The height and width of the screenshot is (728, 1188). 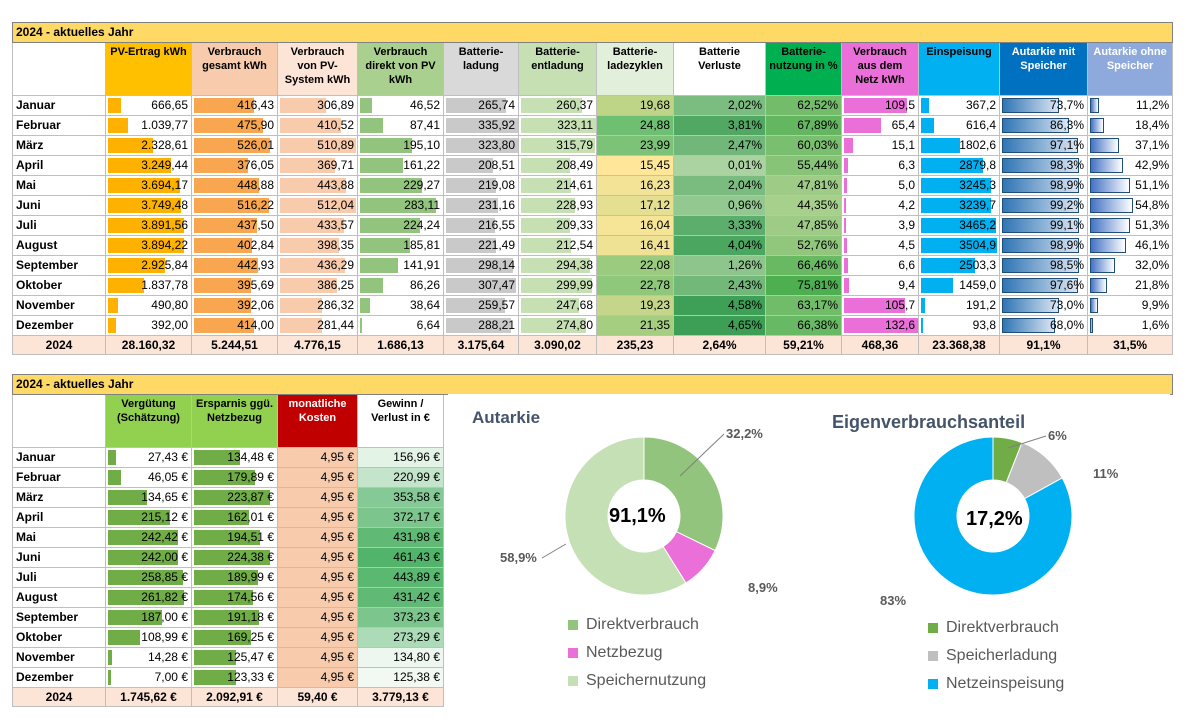 I want to click on month-label: April, so click(x=59, y=165).